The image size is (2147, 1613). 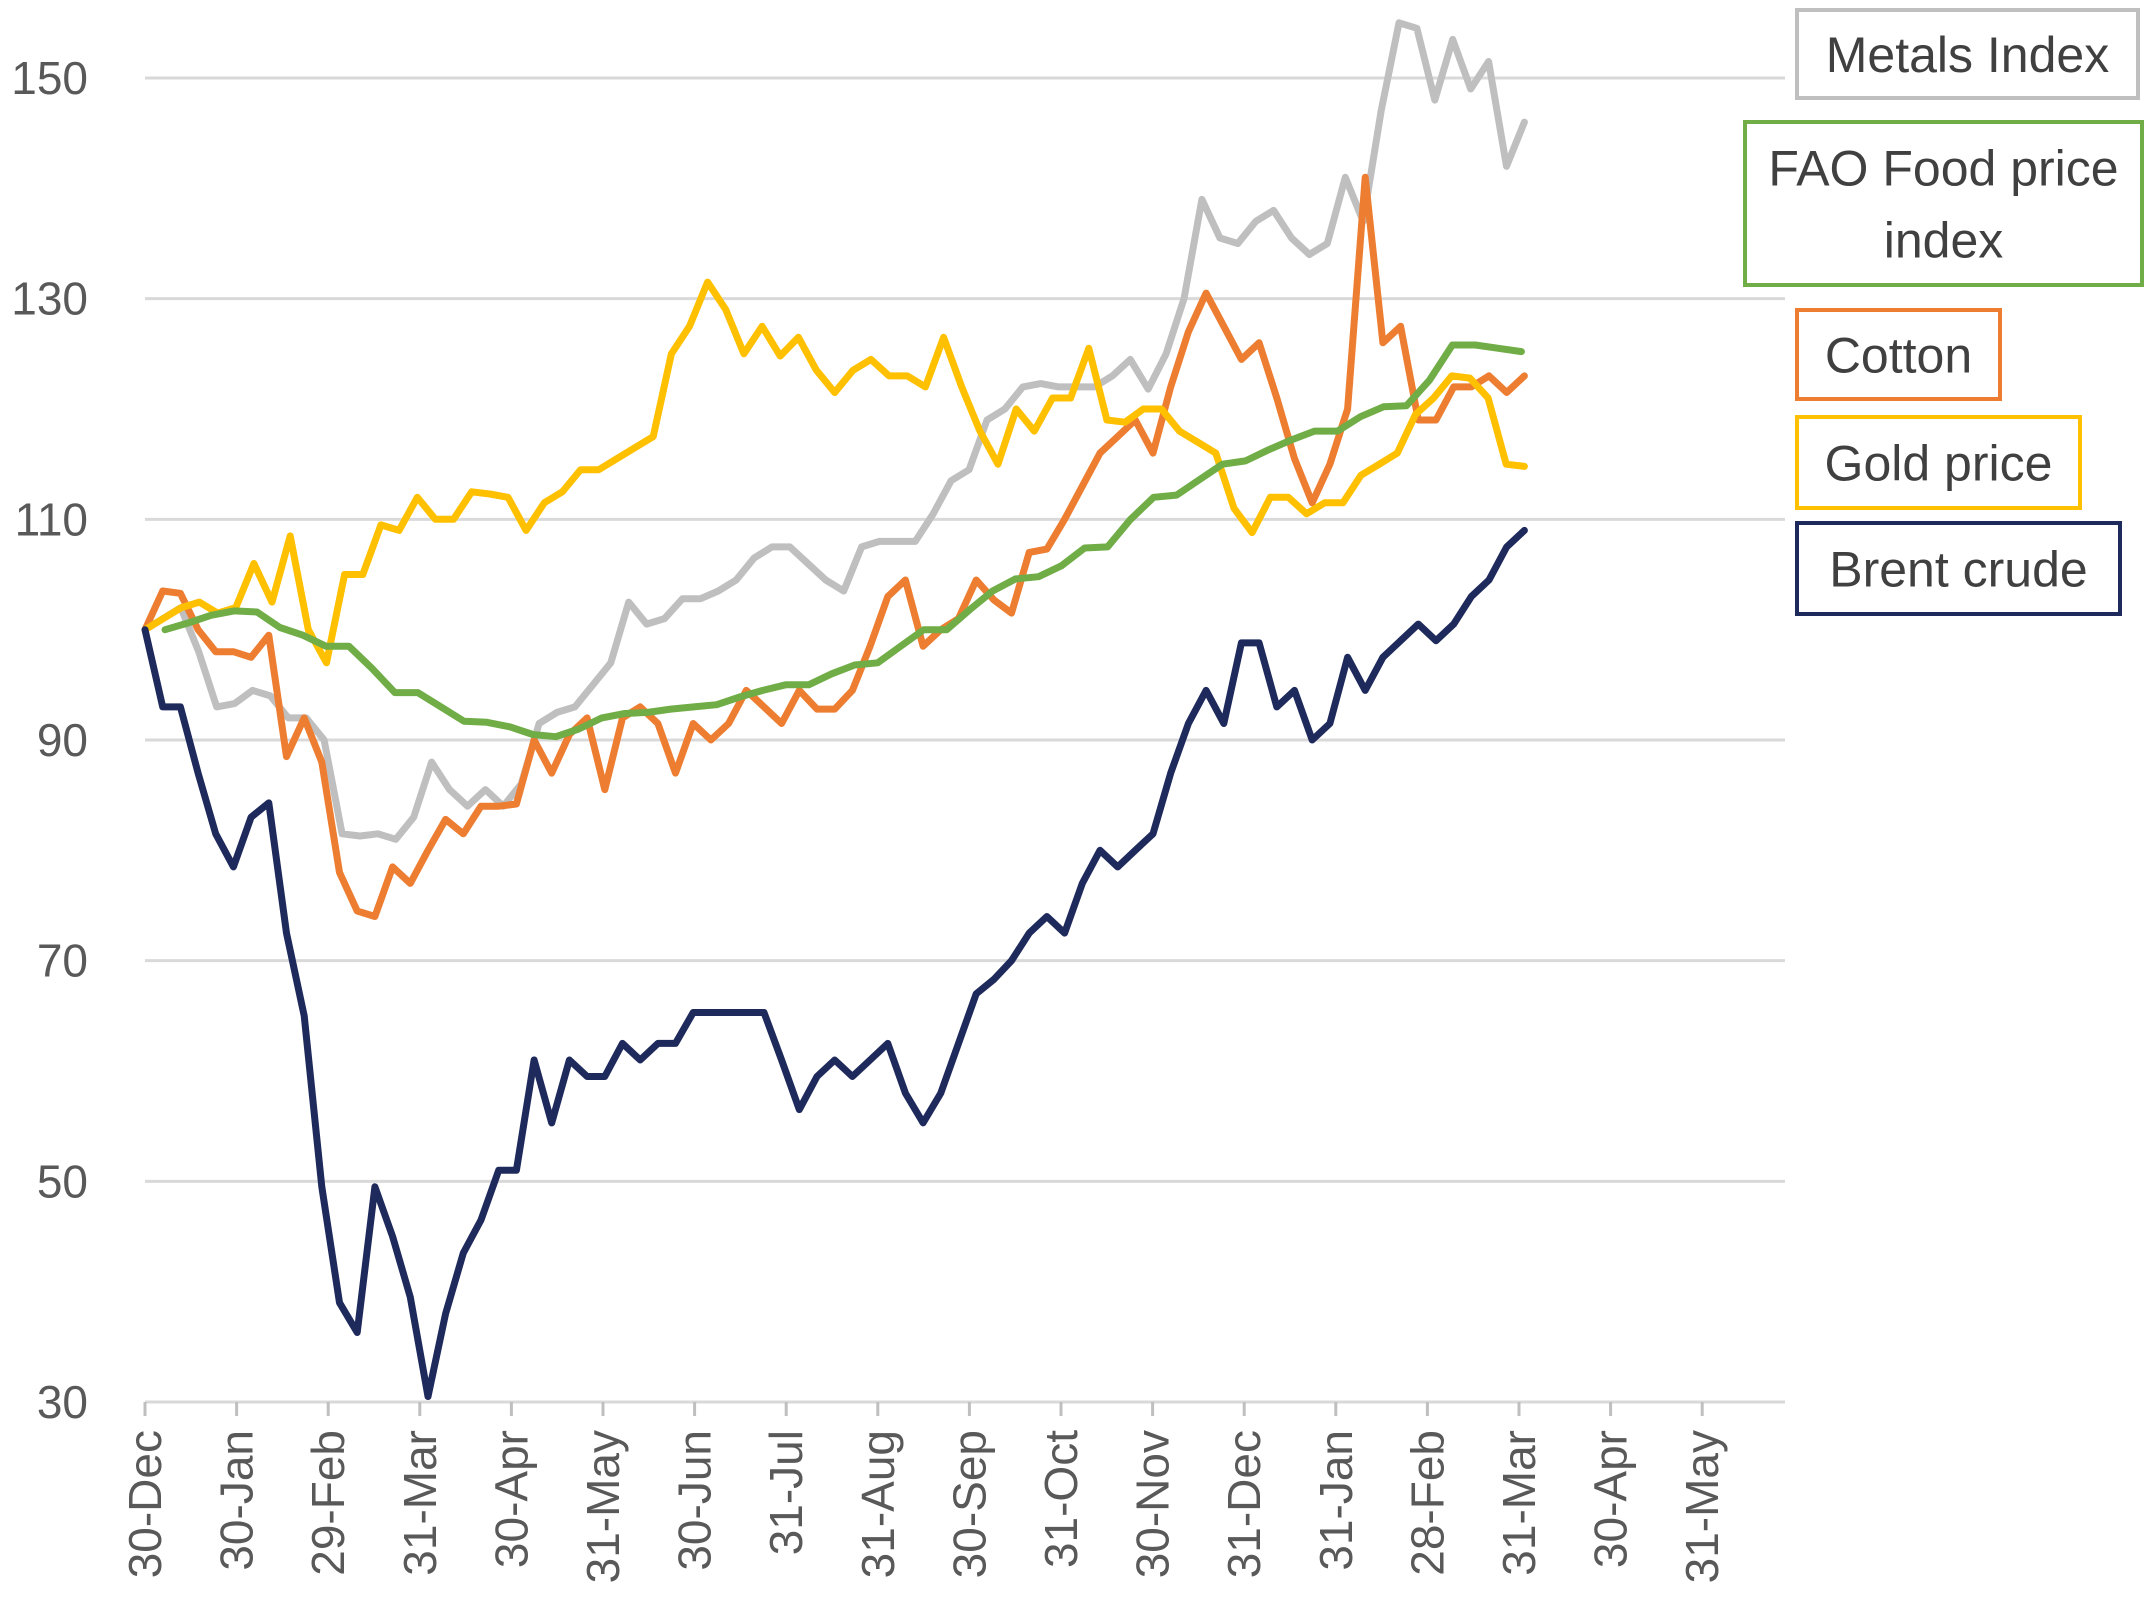 I want to click on legend-label-brent-crude: Brent crude, so click(x=1958, y=570).